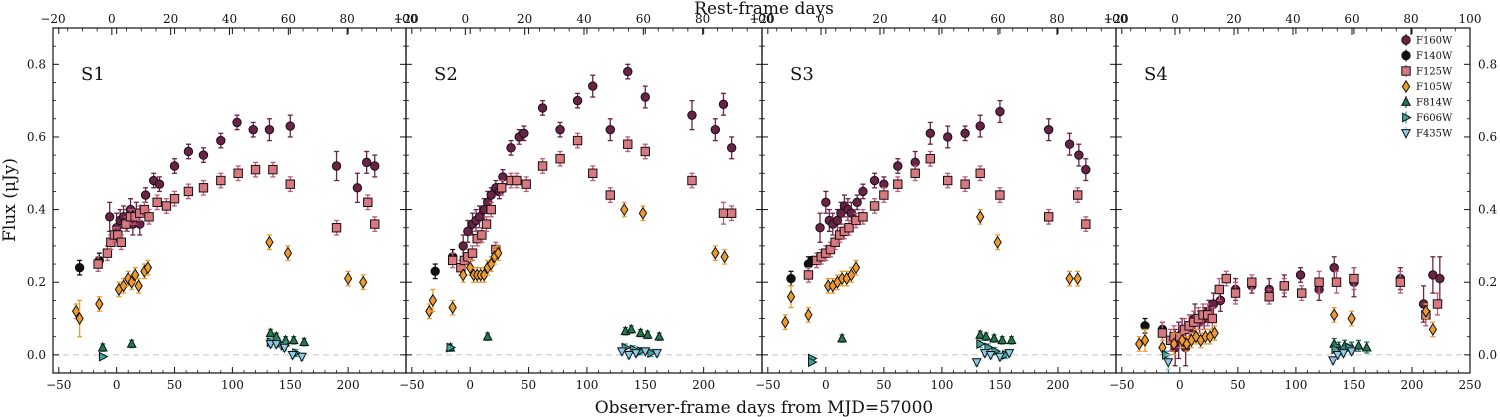 This screenshot has height=417, width=1500. What do you see at coordinates (1487, 210) in the screenshot?
I see `y-tick-label-right: 0.4` at bounding box center [1487, 210].